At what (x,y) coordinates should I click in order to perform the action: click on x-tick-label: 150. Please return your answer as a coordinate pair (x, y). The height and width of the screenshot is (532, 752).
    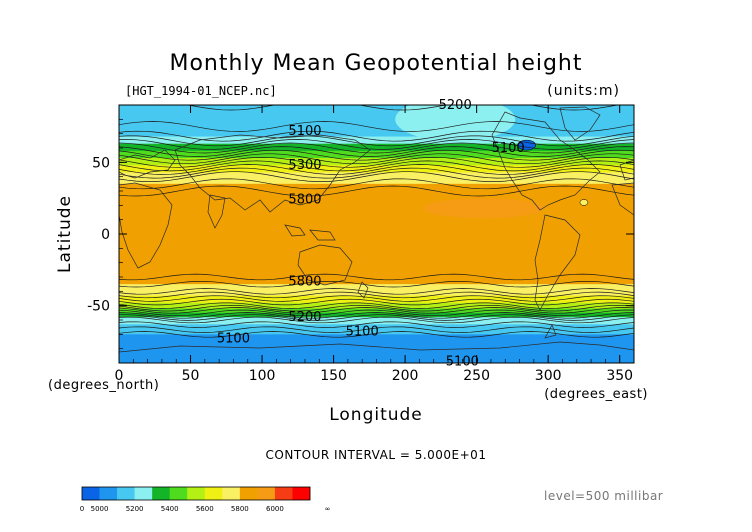
    Looking at the image, I should click on (333, 376).